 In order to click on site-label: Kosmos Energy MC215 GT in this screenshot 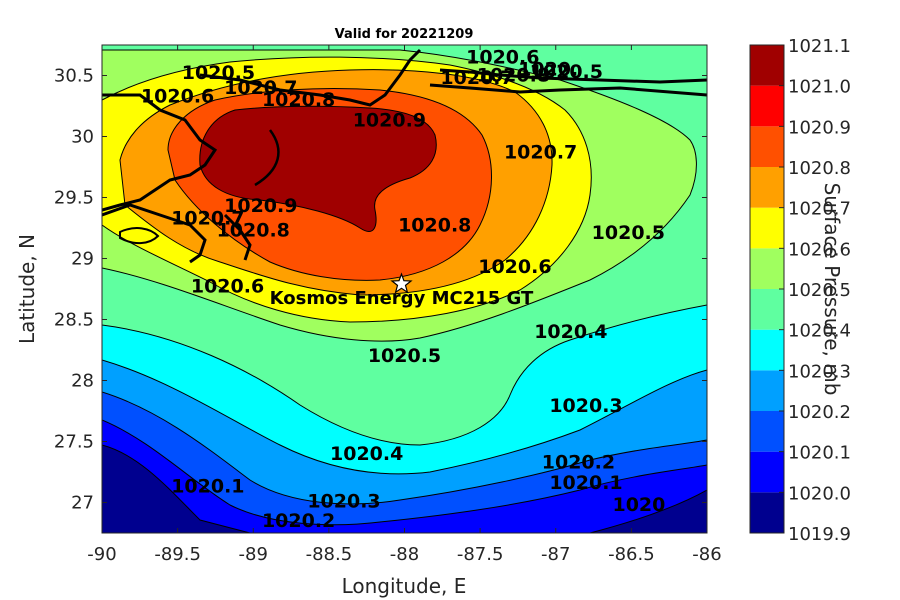, I will do `click(402, 298)`.